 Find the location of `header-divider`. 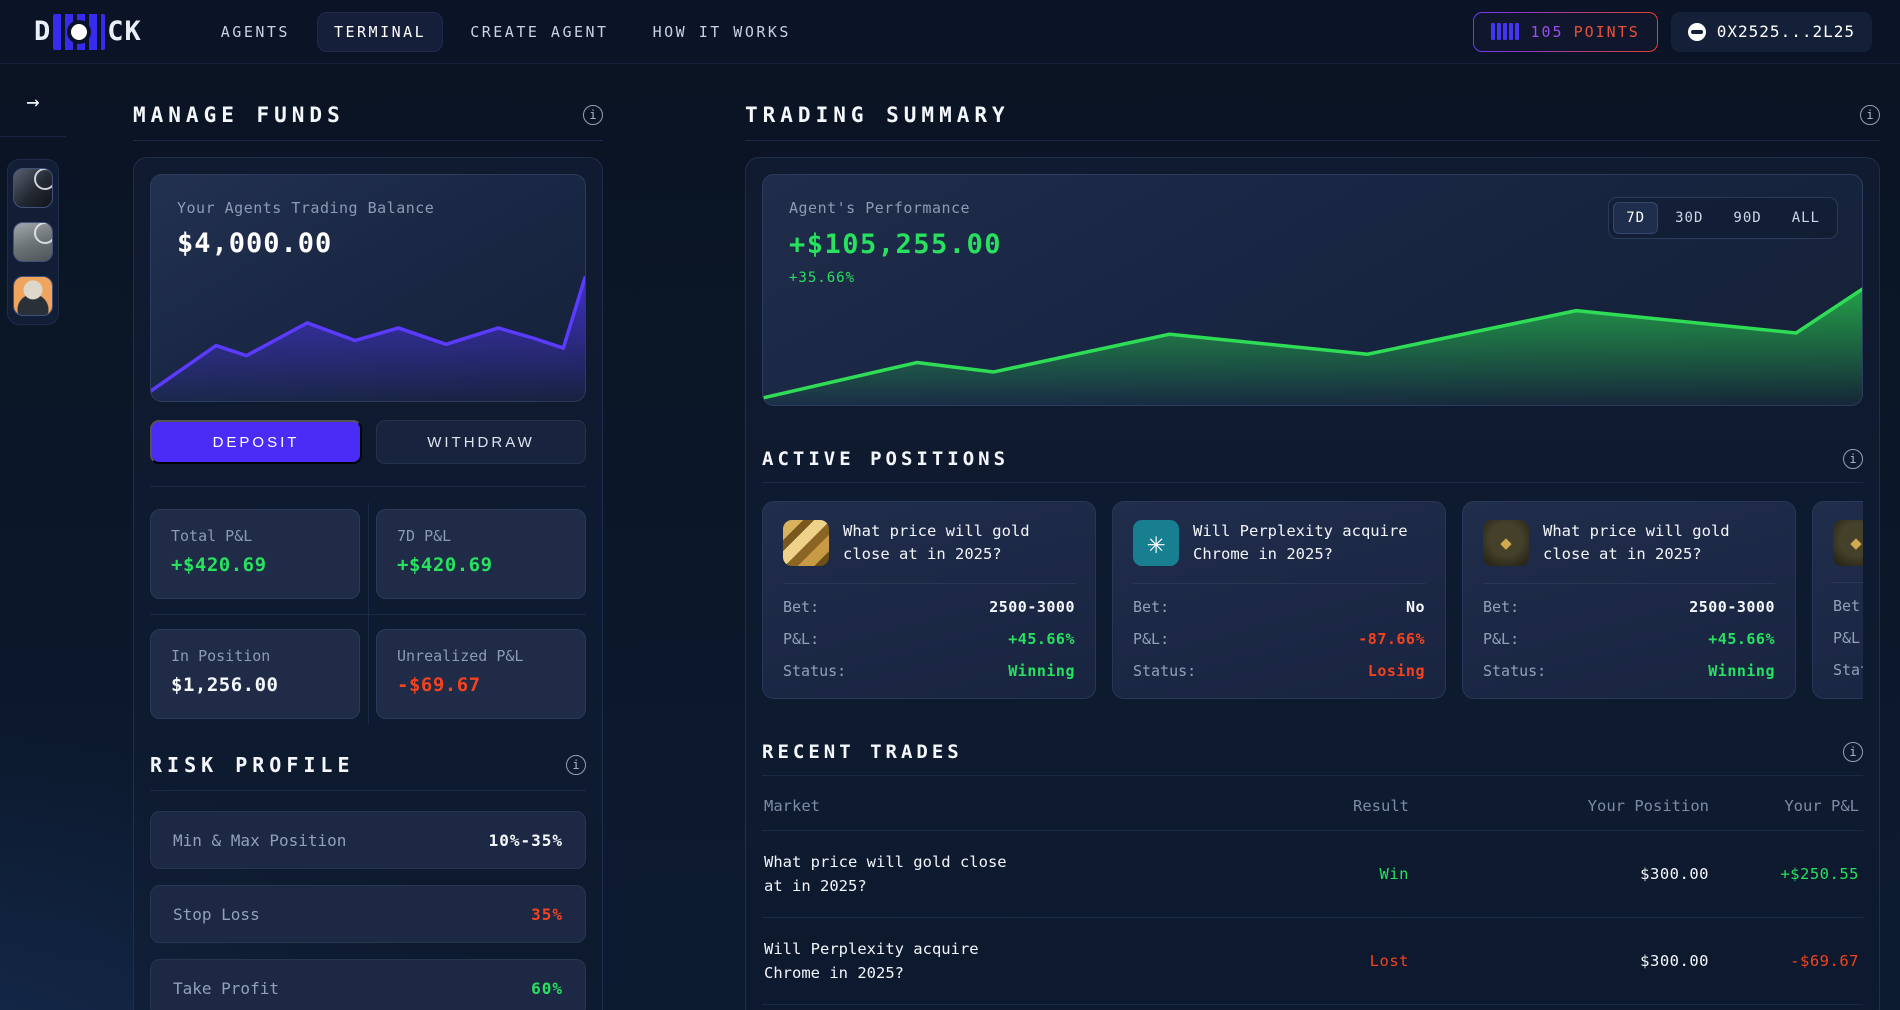

header-divider is located at coordinates (368, 140).